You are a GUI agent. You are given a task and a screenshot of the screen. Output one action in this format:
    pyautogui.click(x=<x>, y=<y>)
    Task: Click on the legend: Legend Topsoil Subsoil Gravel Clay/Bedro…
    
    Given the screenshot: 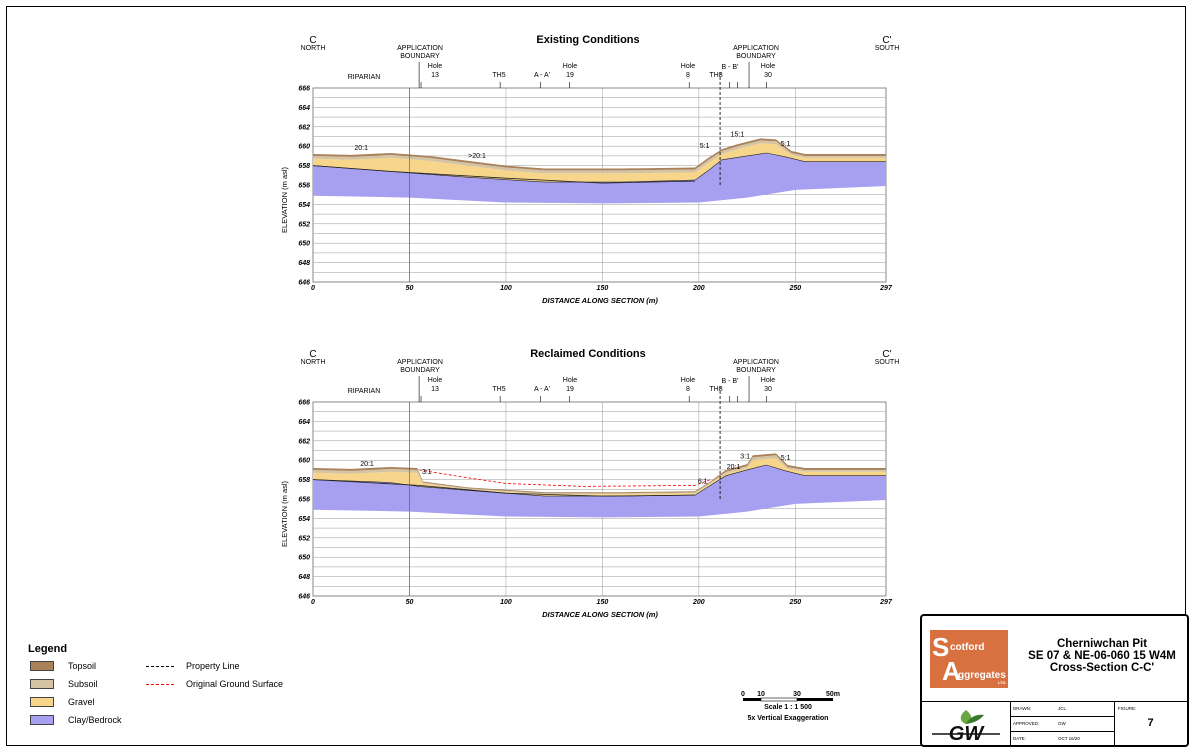 What is the action you would take?
    pyautogui.click(x=168, y=688)
    